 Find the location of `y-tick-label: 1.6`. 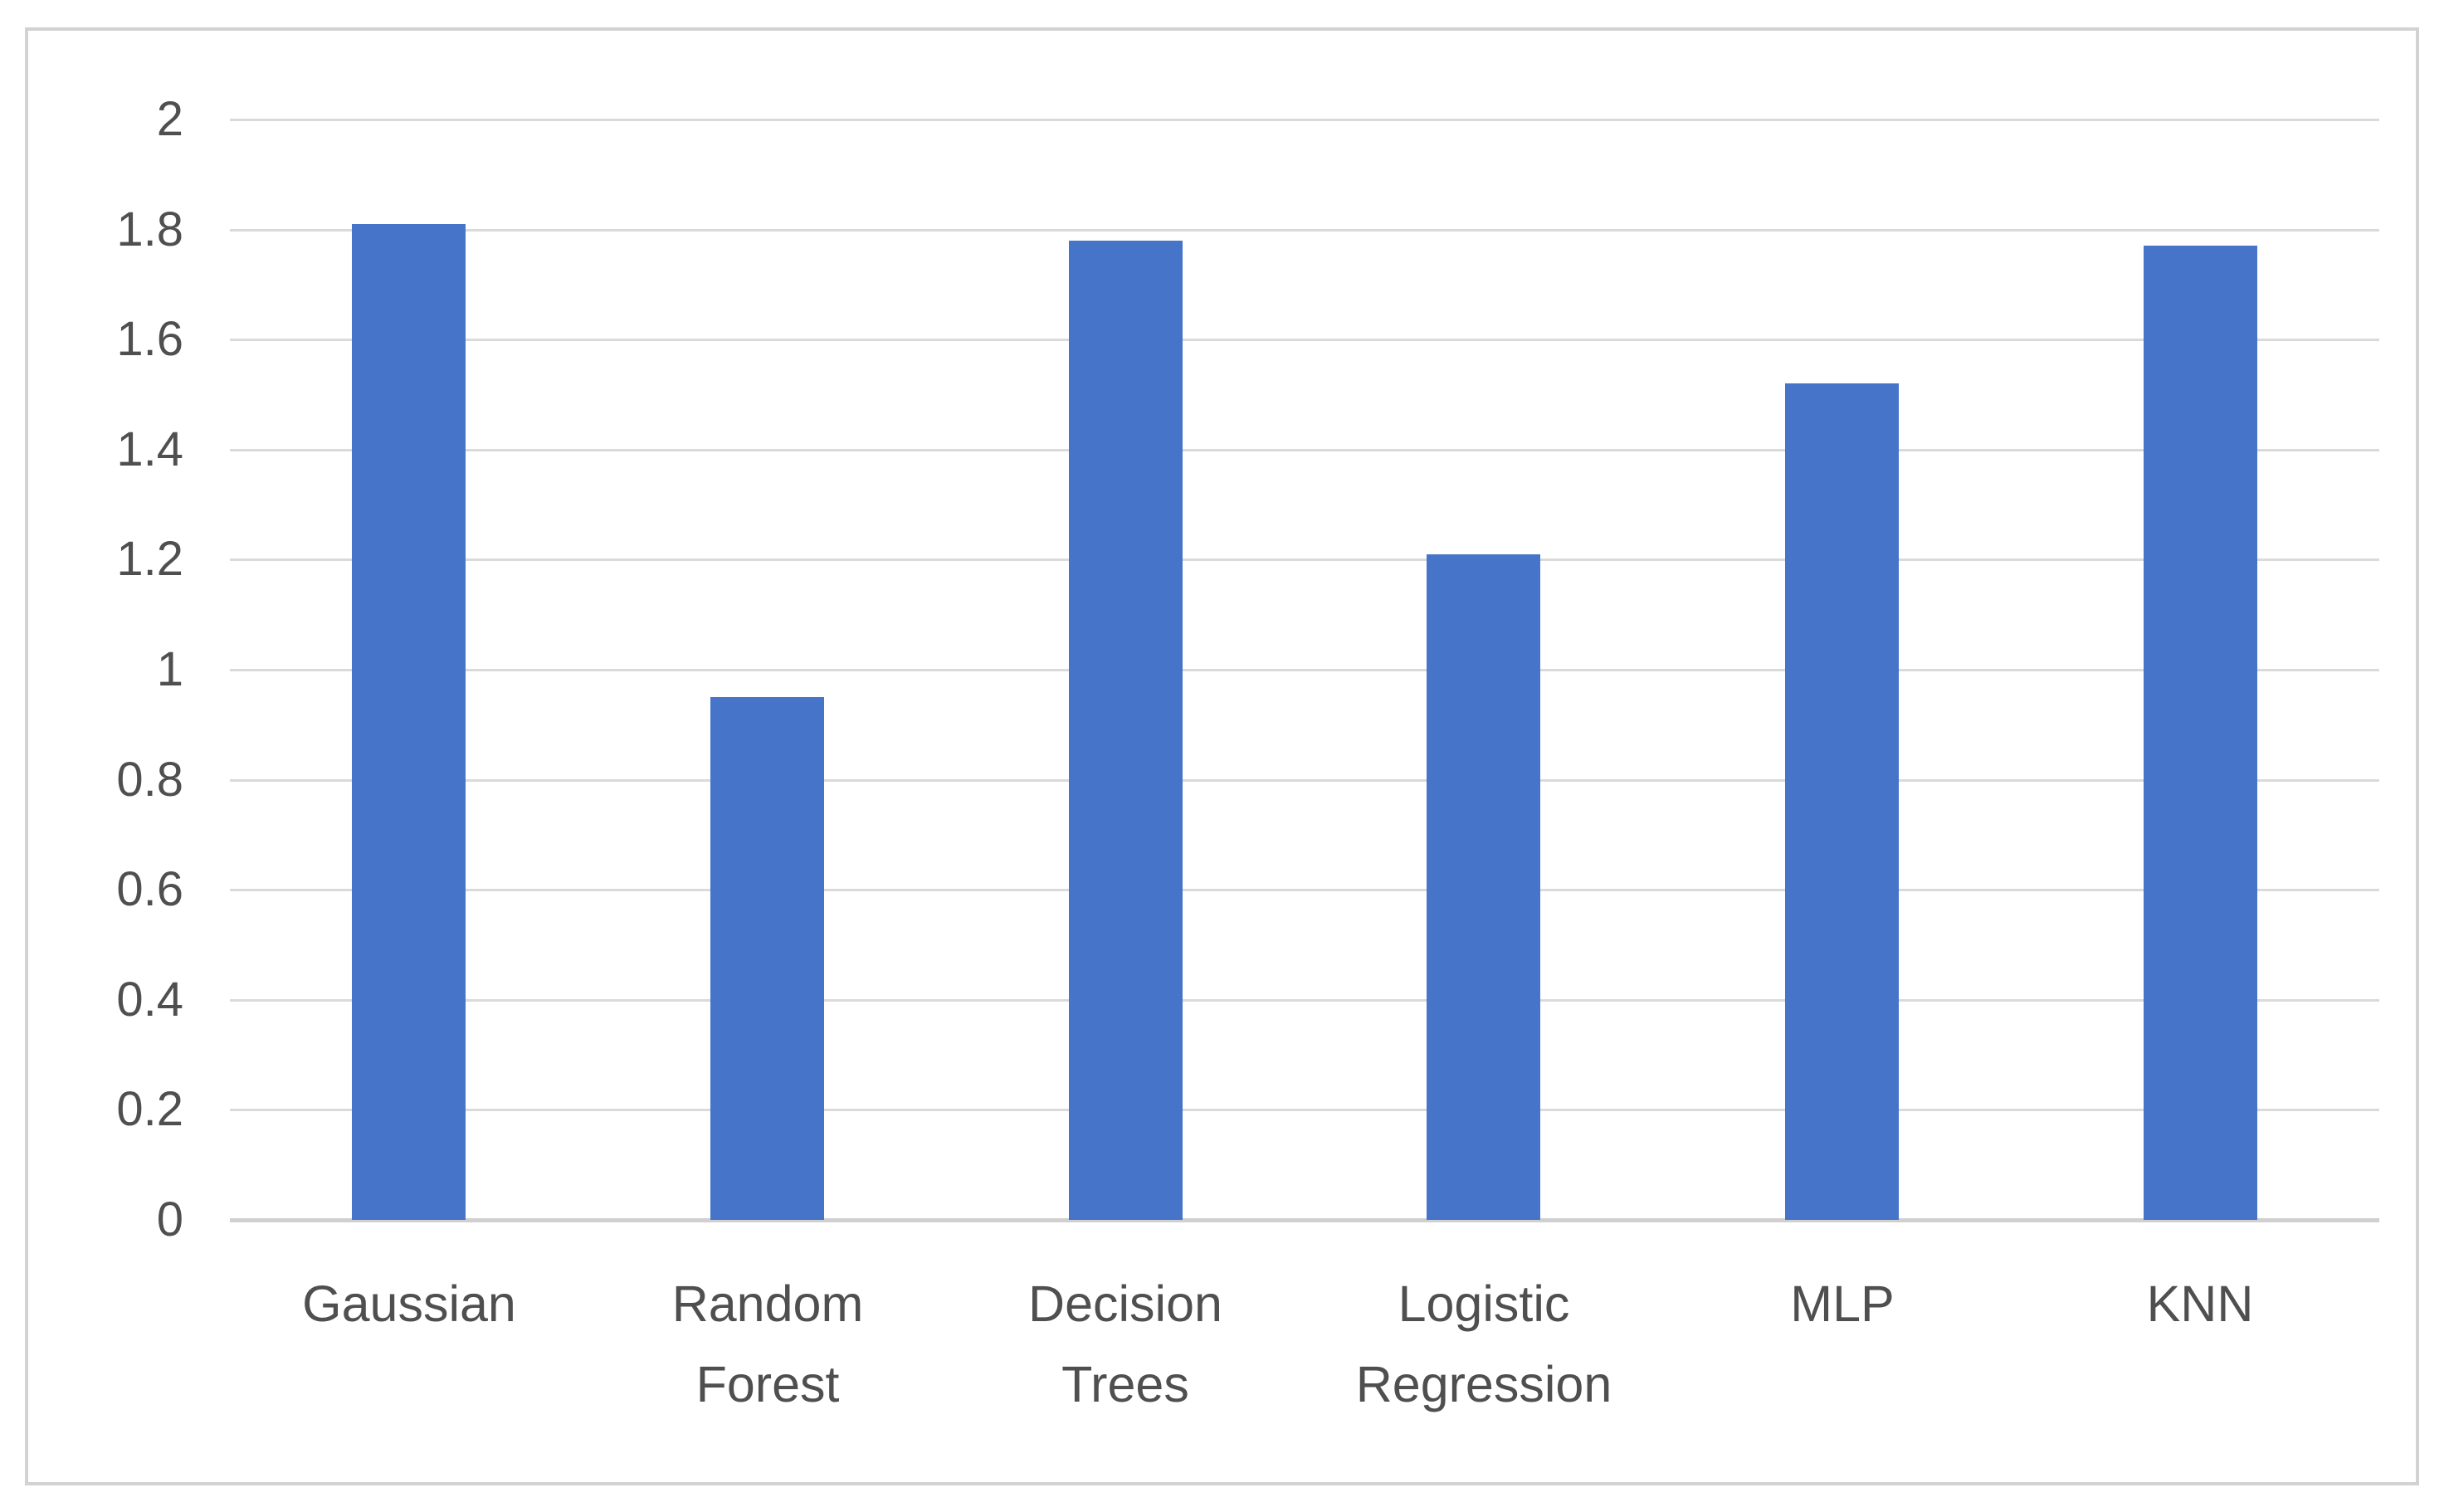

y-tick-label: 1.6 is located at coordinates (149, 339).